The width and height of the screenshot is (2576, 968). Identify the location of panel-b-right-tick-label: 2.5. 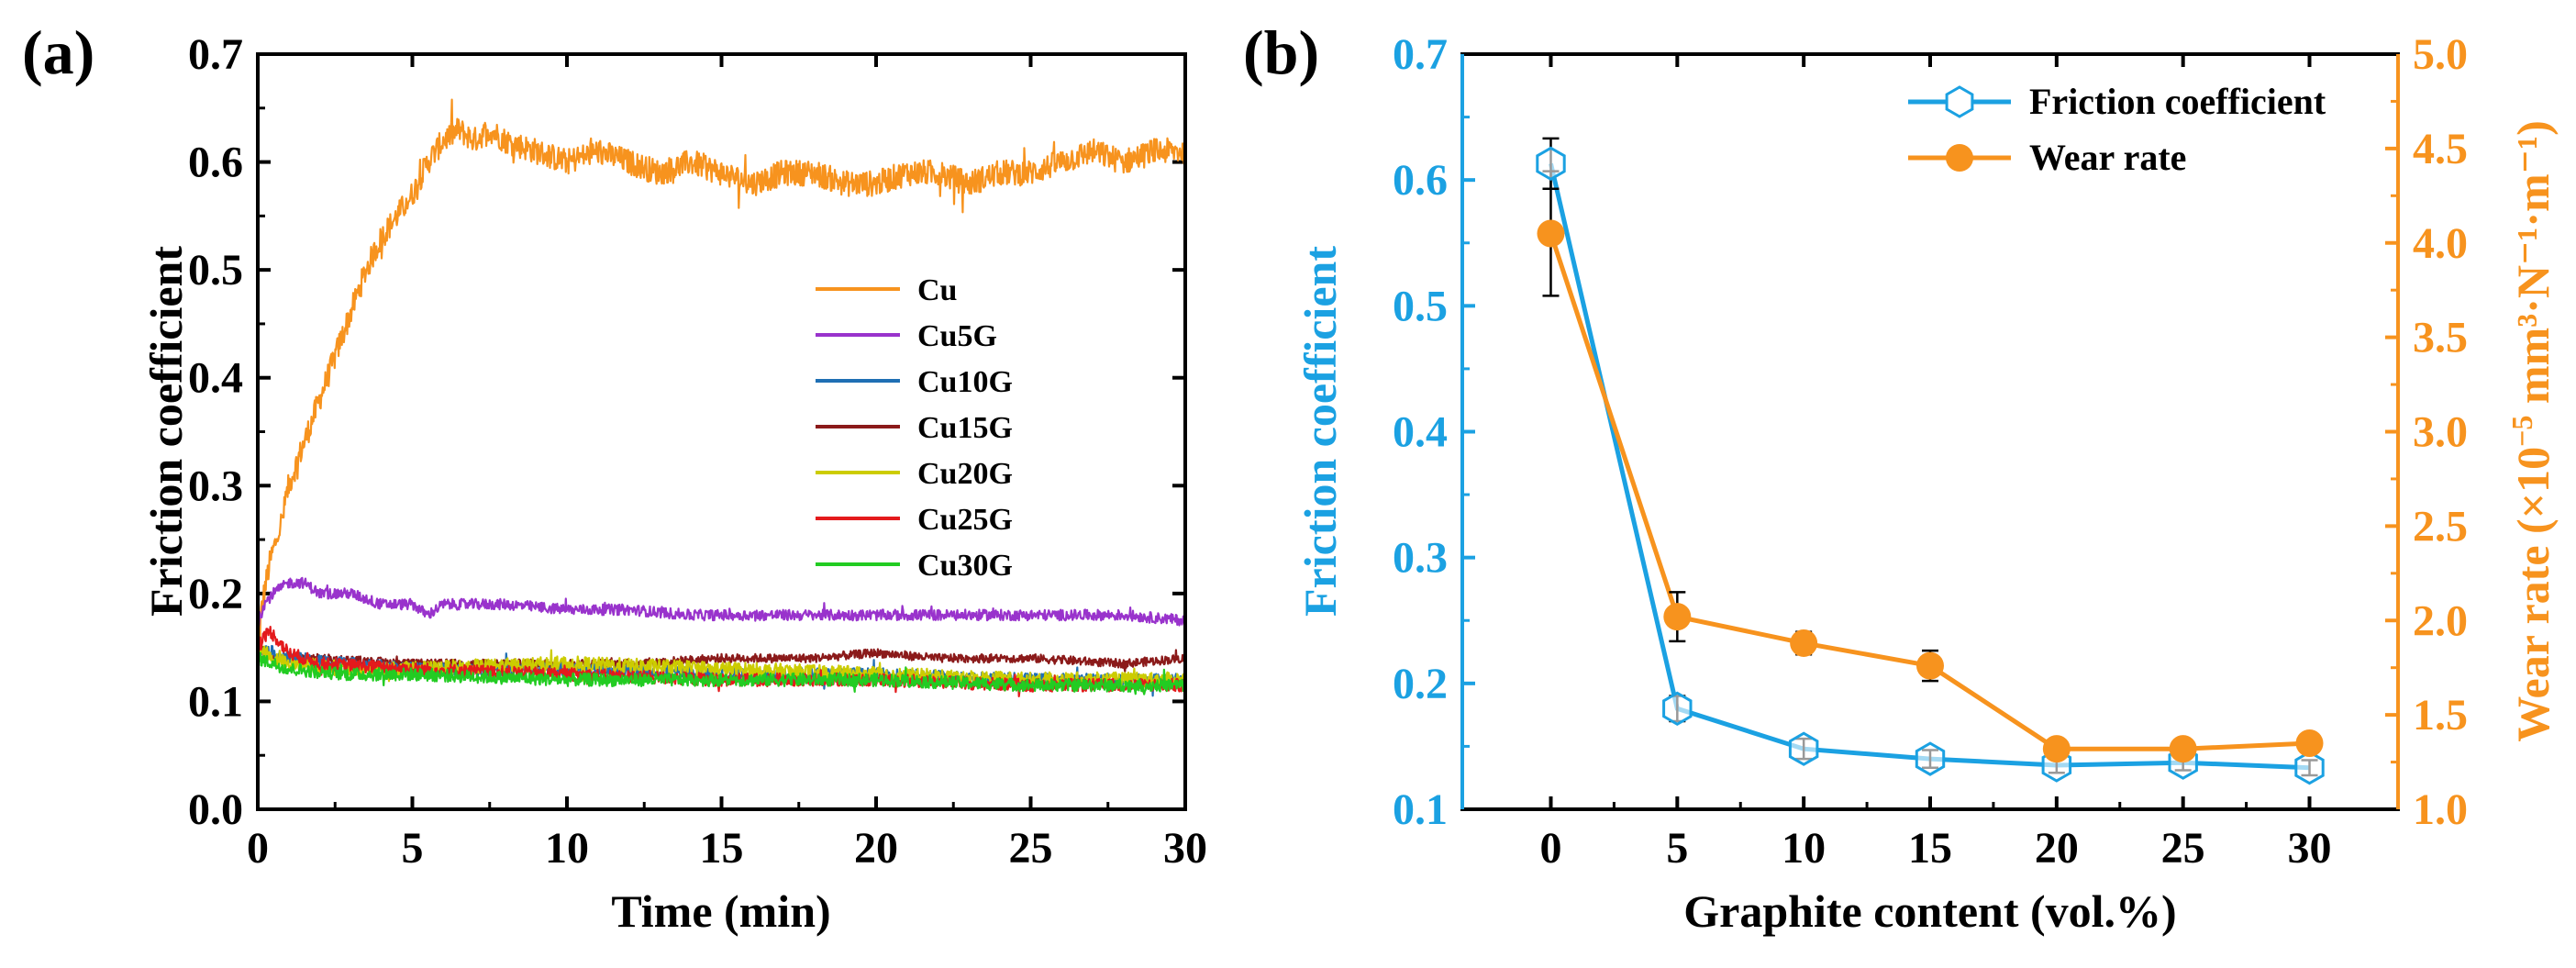
(2440, 526).